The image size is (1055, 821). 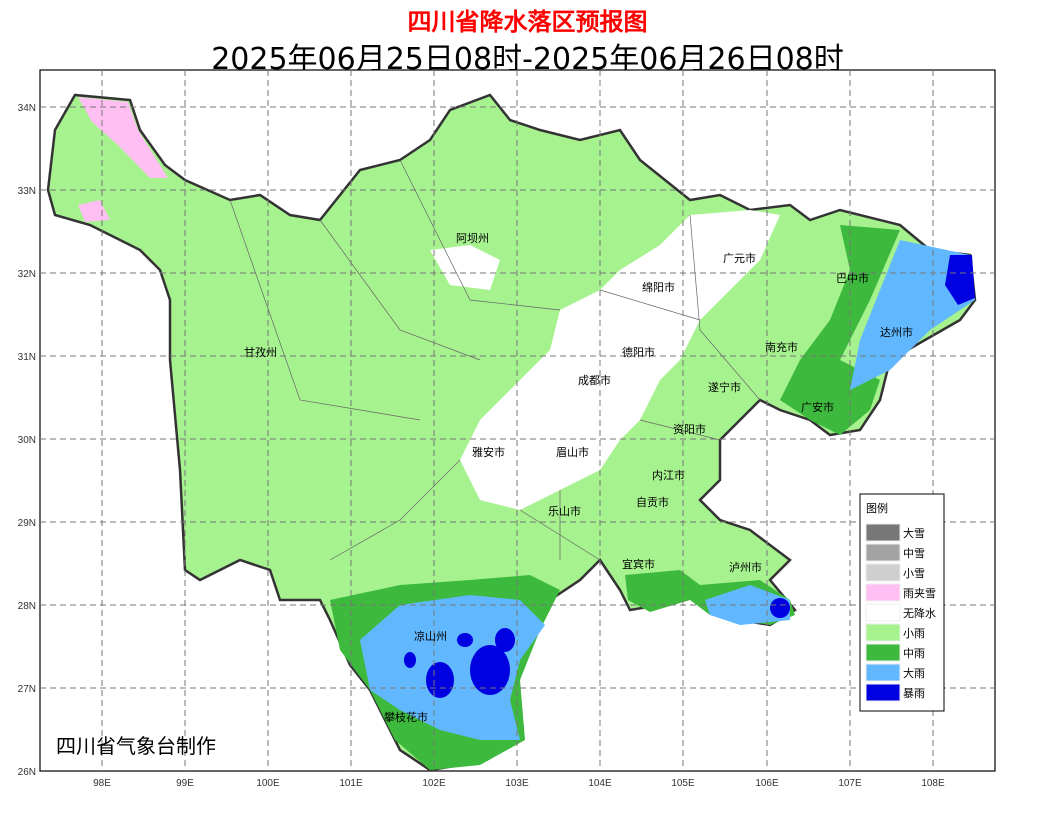 I want to click on city-label: 成都市, so click(x=594, y=380).